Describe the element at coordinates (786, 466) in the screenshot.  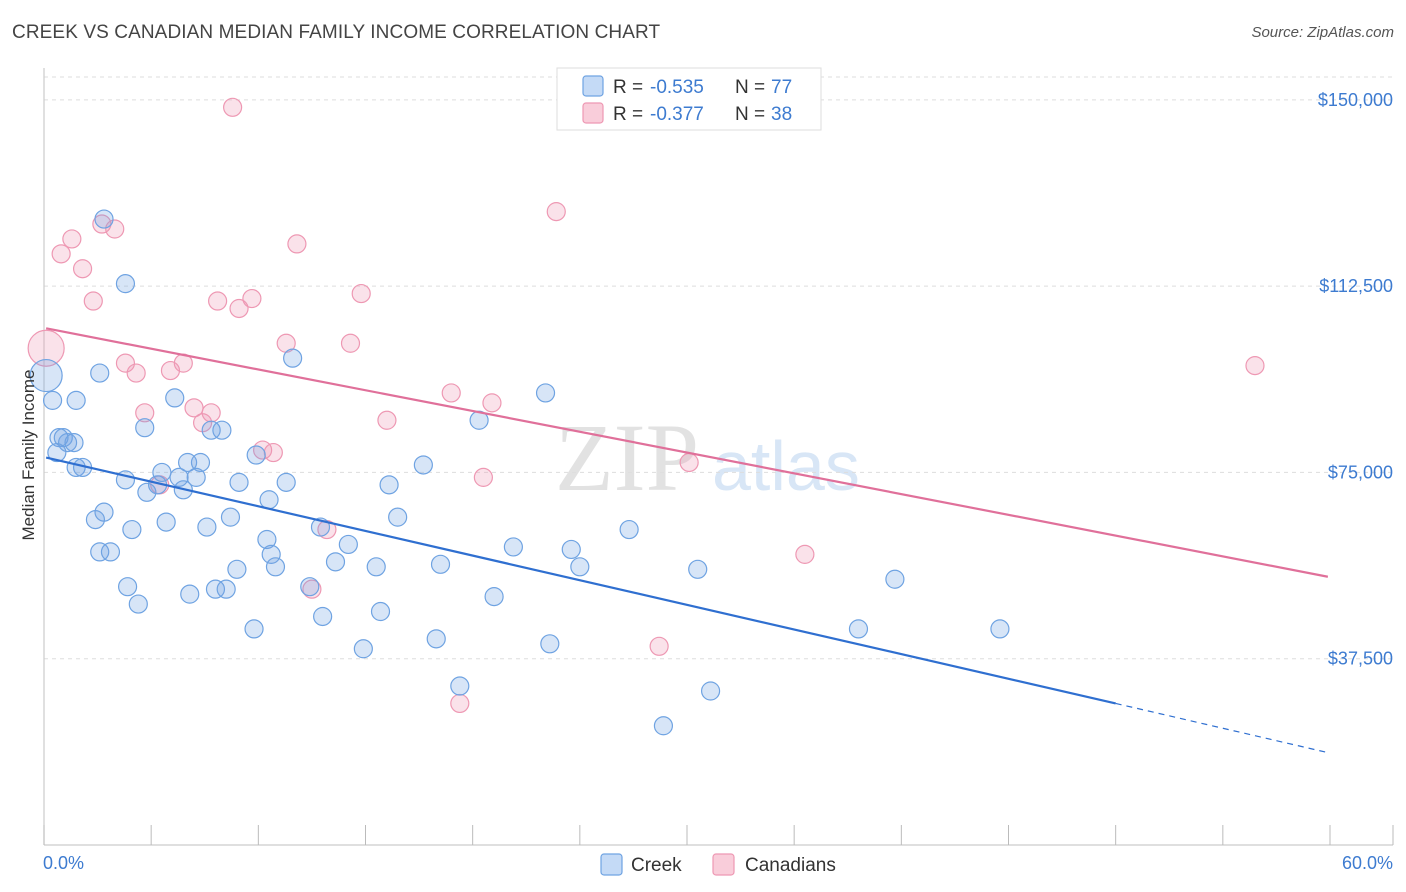
I see `watermark-atlas: atlas` at that location.